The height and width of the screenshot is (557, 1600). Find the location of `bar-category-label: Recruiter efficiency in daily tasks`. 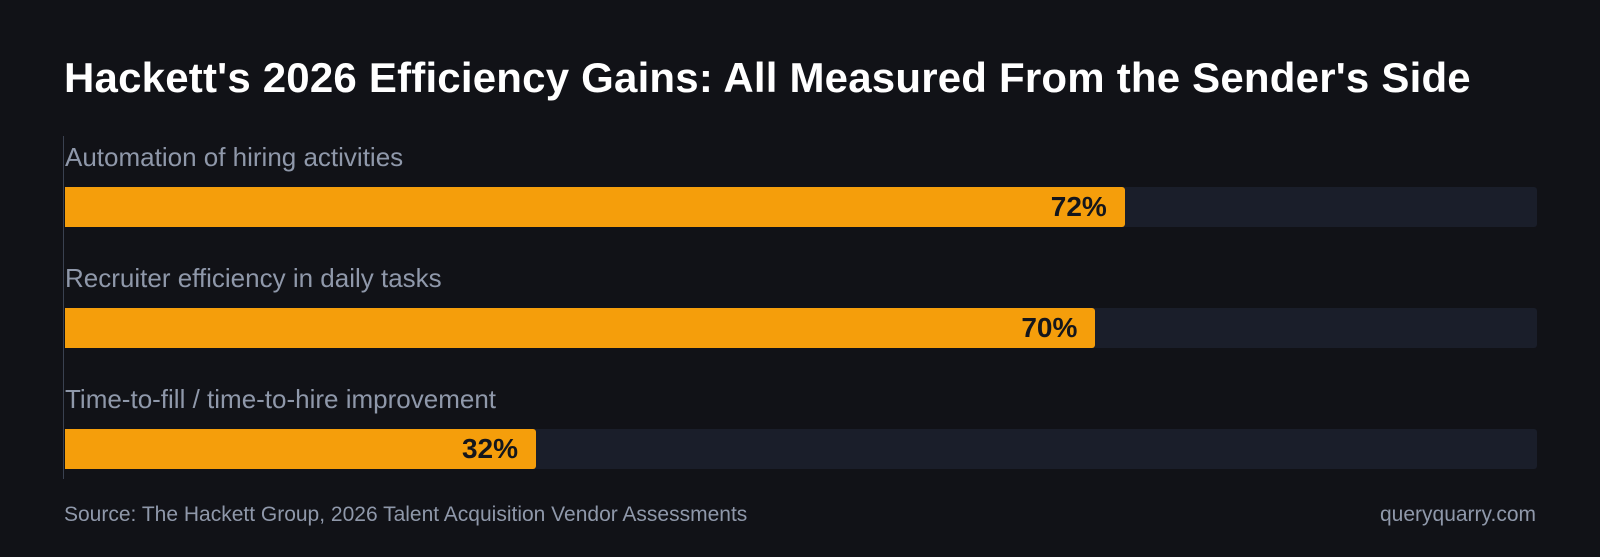

bar-category-label: Recruiter efficiency in daily tasks is located at coordinates (253, 278).